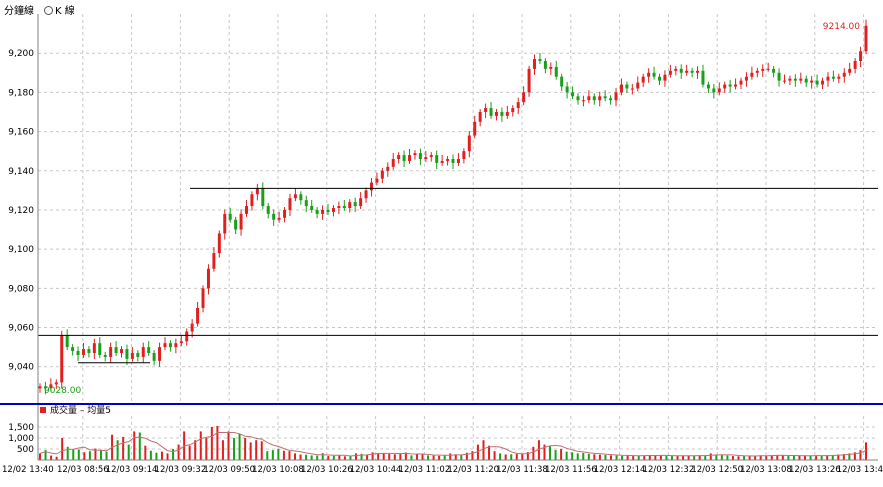  I want to click on time-tick-label: 12/03 12:32, so click(669, 470).